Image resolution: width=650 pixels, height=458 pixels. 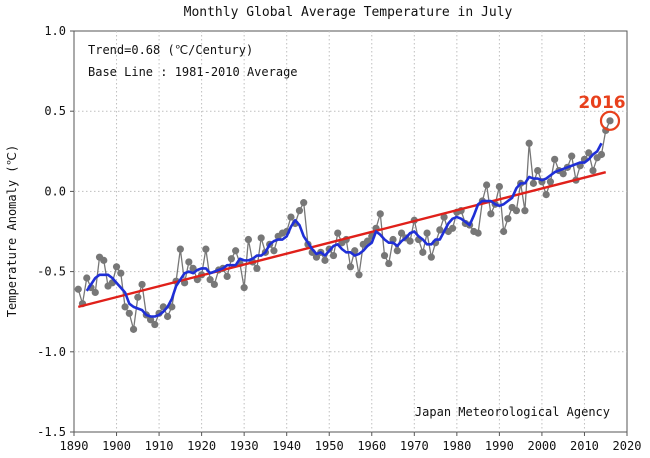 What do you see at coordinates (55, 31) in the screenshot?
I see `y-tick-label: 1.0` at bounding box center [55, 31].